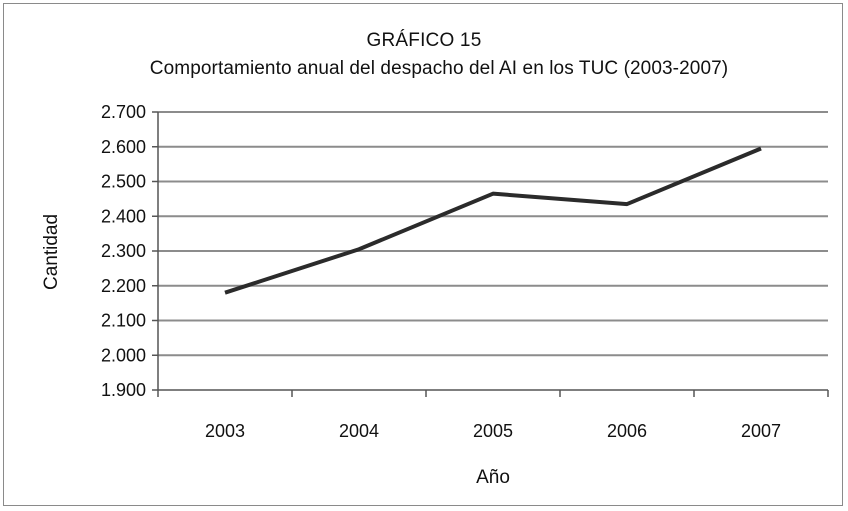 This screenshot has width=848, height=511. What do you see at coordinates (123, 355) in the screenshot?
I see `y-tick-label: 2.000` at bounding box center [123, 355].